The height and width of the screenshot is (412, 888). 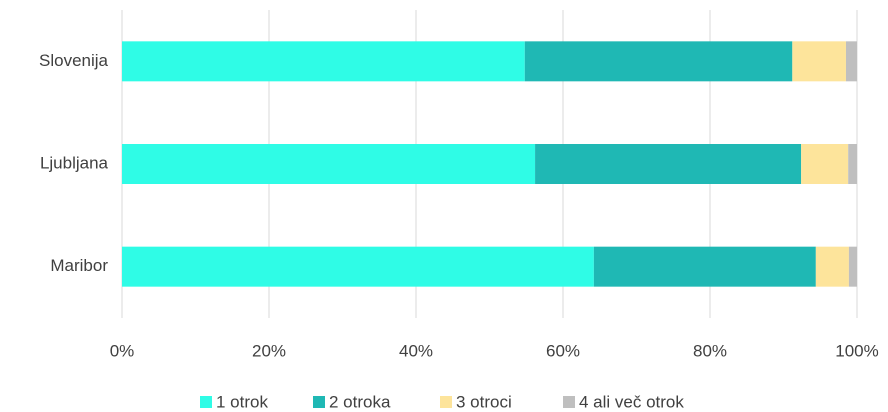 What do you see at coordinates (74, 162) in the screenshot?
I see `y-tick-label: Ljubljana` at bounding box center [74, 162].